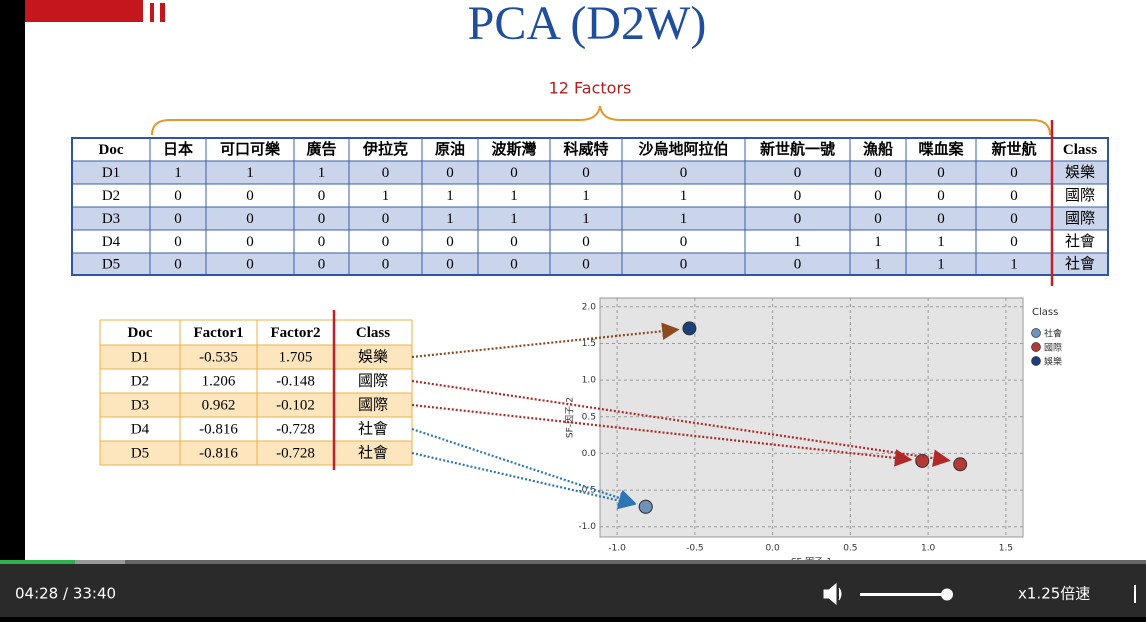 The height and width of the screenshot is (622, 1146). I want to click on factors-label: 12 Factors, so click(590, 88).